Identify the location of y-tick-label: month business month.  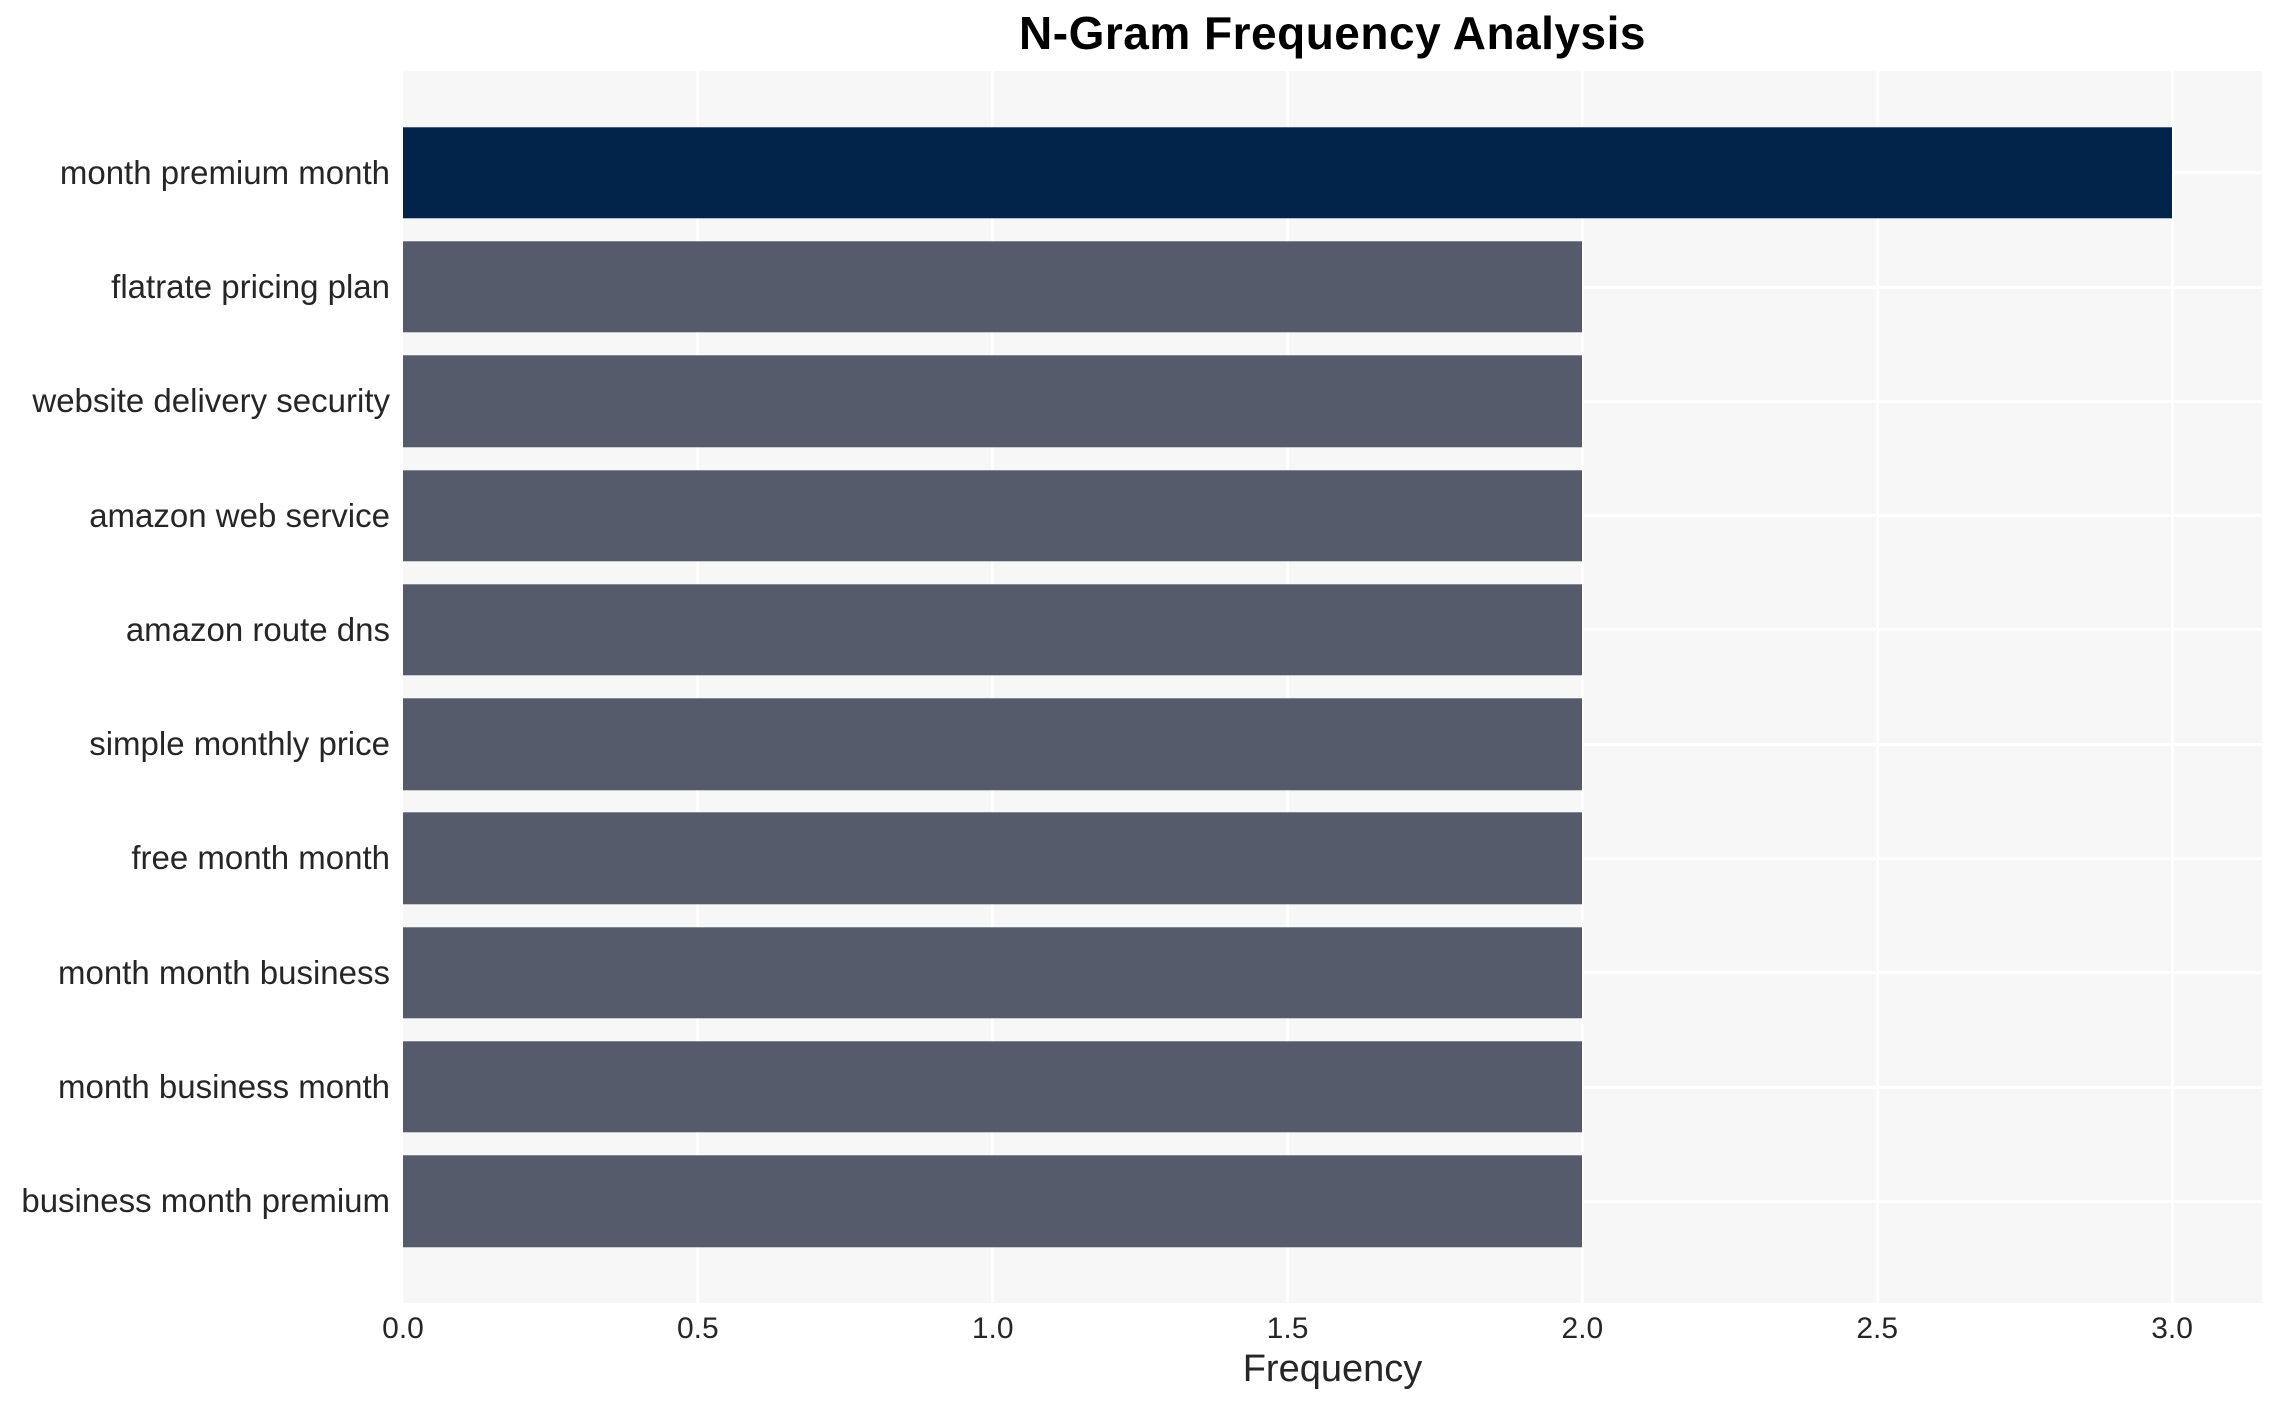
(223, 1086).